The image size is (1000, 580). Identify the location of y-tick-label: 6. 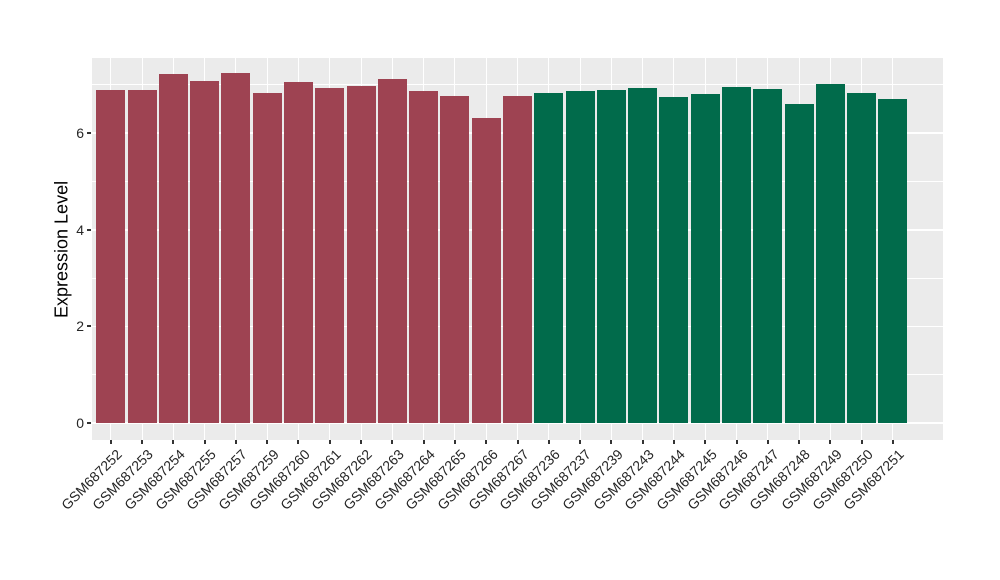
(80, 133).